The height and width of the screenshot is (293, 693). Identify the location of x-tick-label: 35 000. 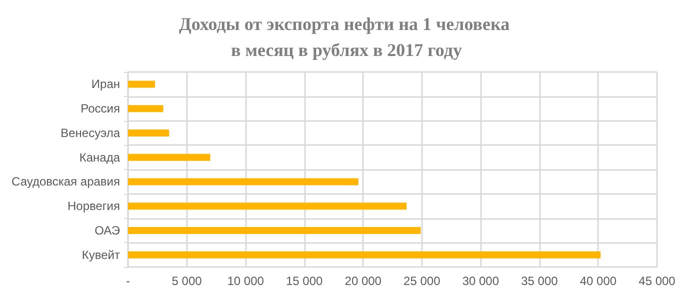
(539, 281).